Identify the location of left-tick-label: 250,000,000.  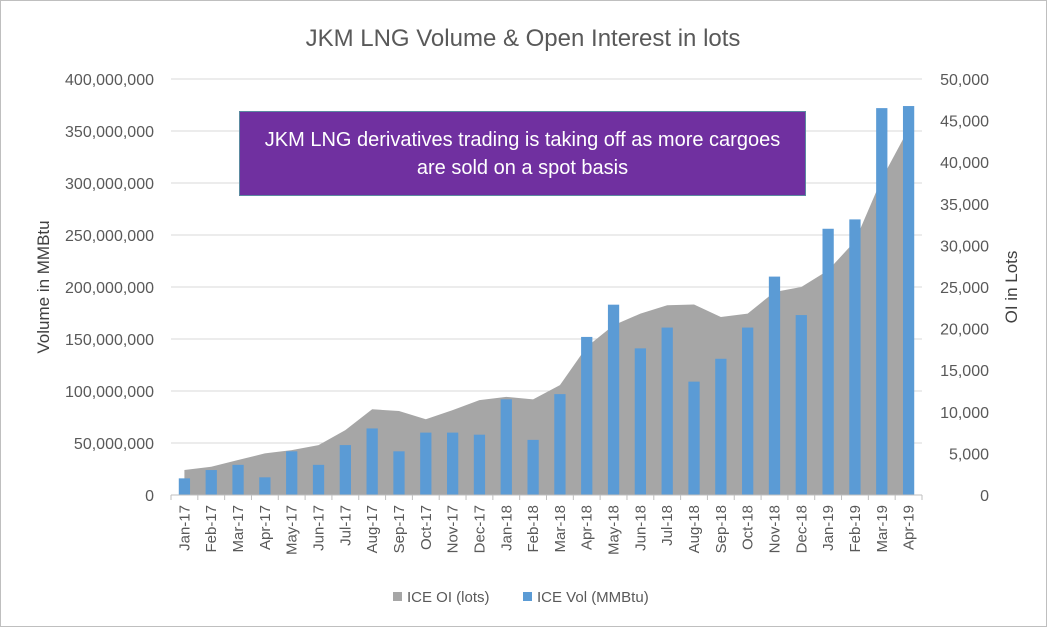
(109, 236).